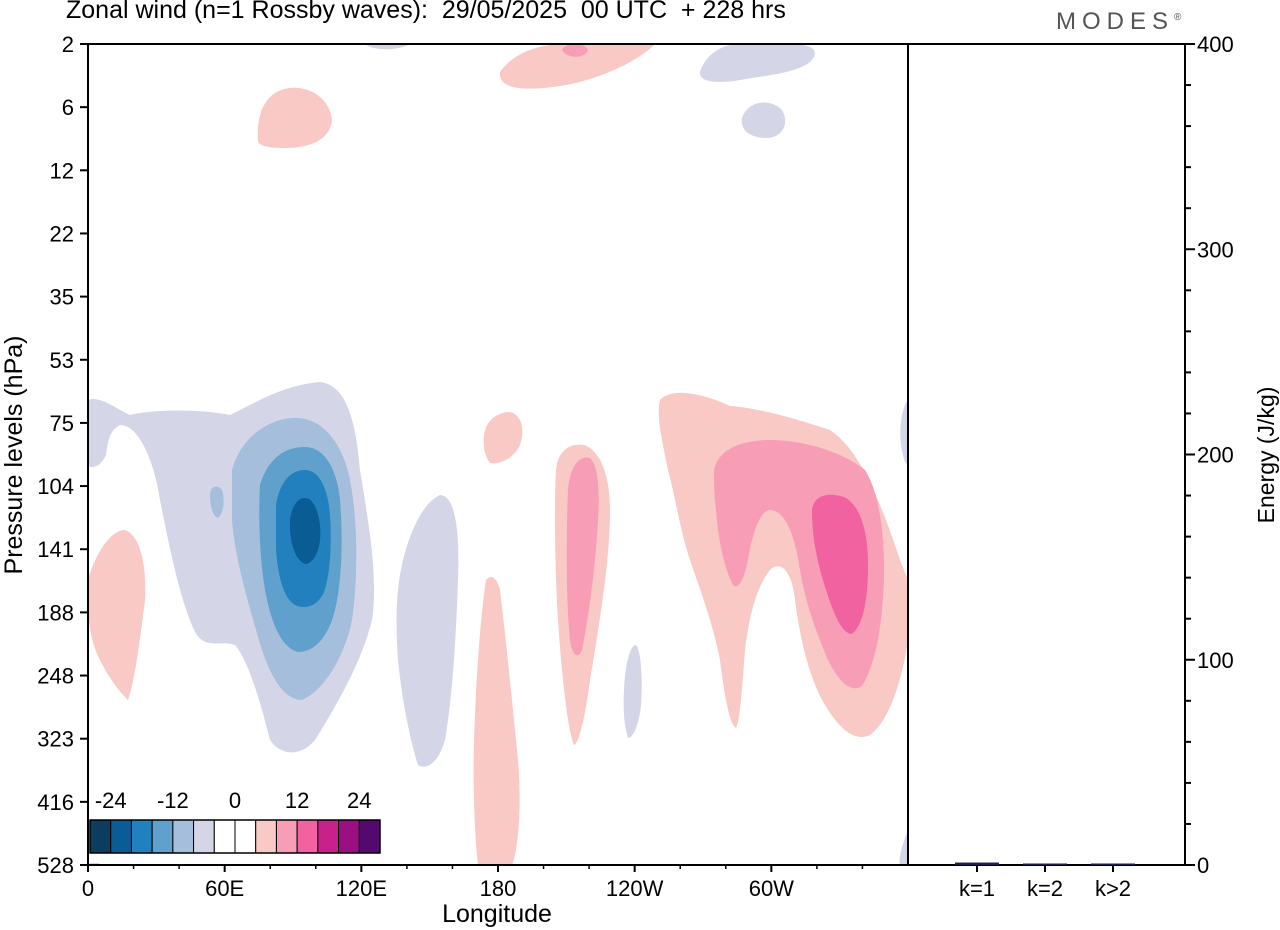 Image resolution: width=1280 pixels, height=930 pixels. What do you see at coordinates (224, 888) in the screenshot?
I see `x-tick-label: 60E` at bounding box center [224, 888].